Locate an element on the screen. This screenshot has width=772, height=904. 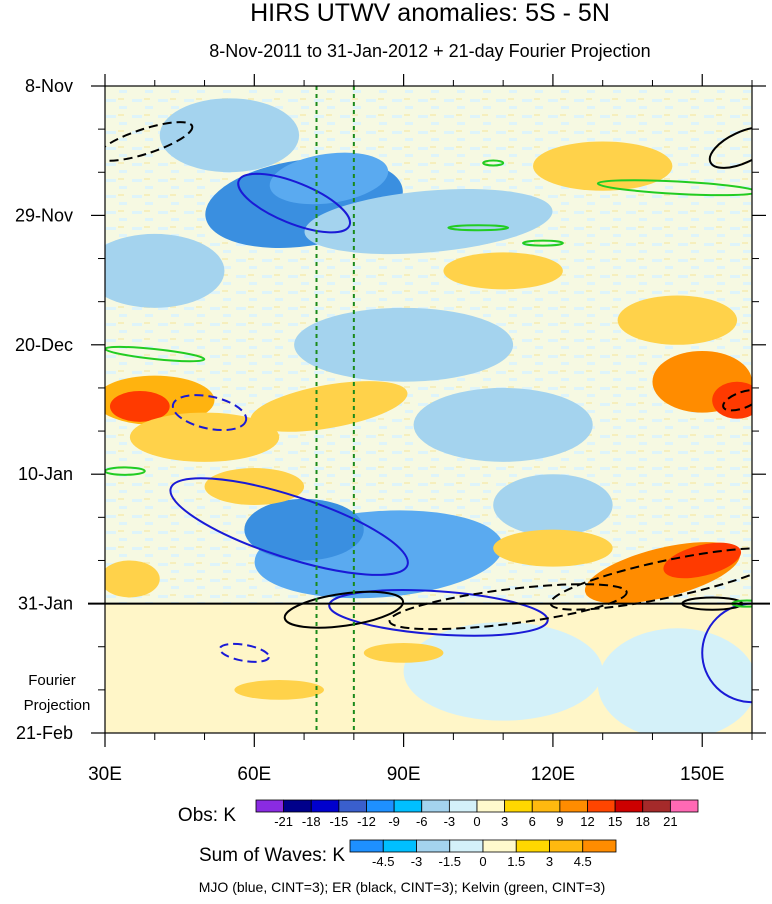
y-tick-label: 29-Nov is located at coordinates (44, 215).